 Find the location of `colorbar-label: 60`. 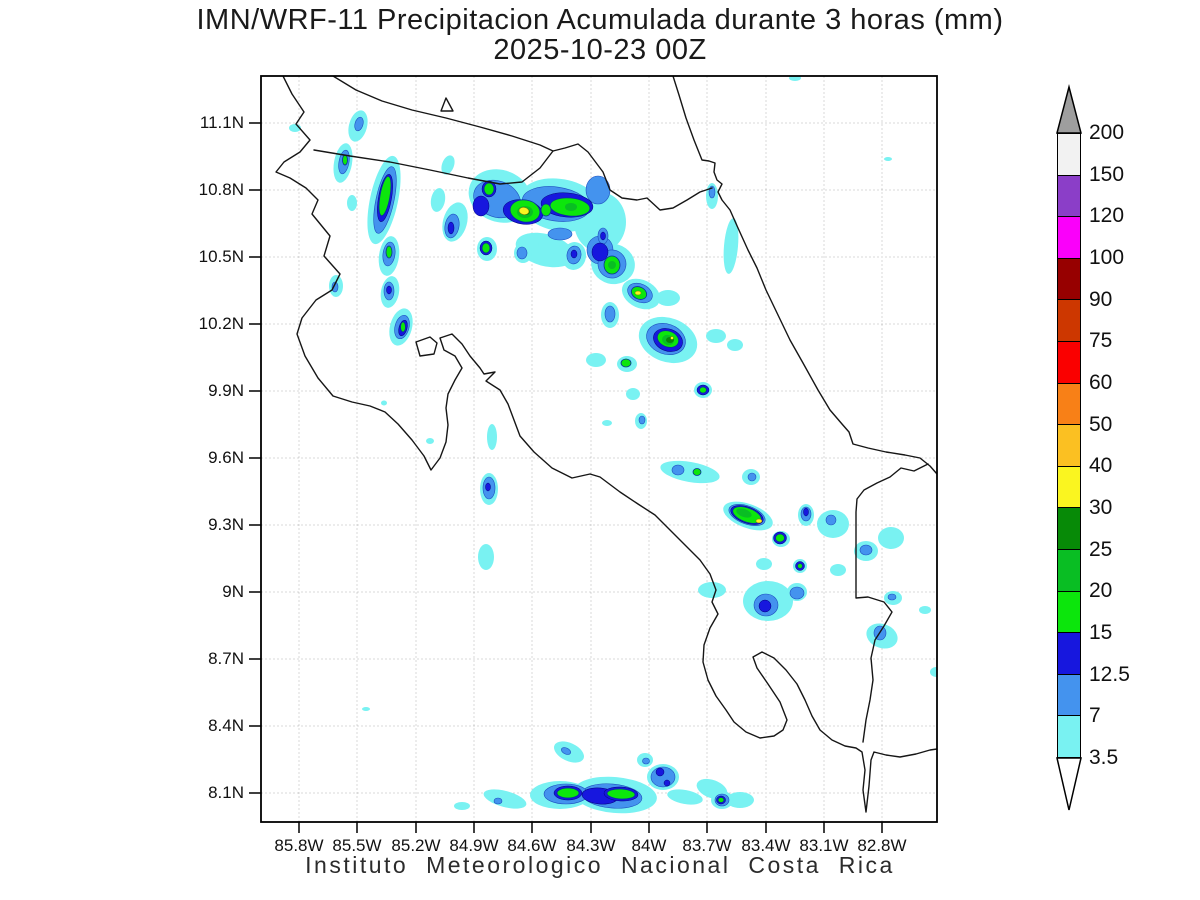

colorbar-label: 60 is located at coordinates (1101, 382).